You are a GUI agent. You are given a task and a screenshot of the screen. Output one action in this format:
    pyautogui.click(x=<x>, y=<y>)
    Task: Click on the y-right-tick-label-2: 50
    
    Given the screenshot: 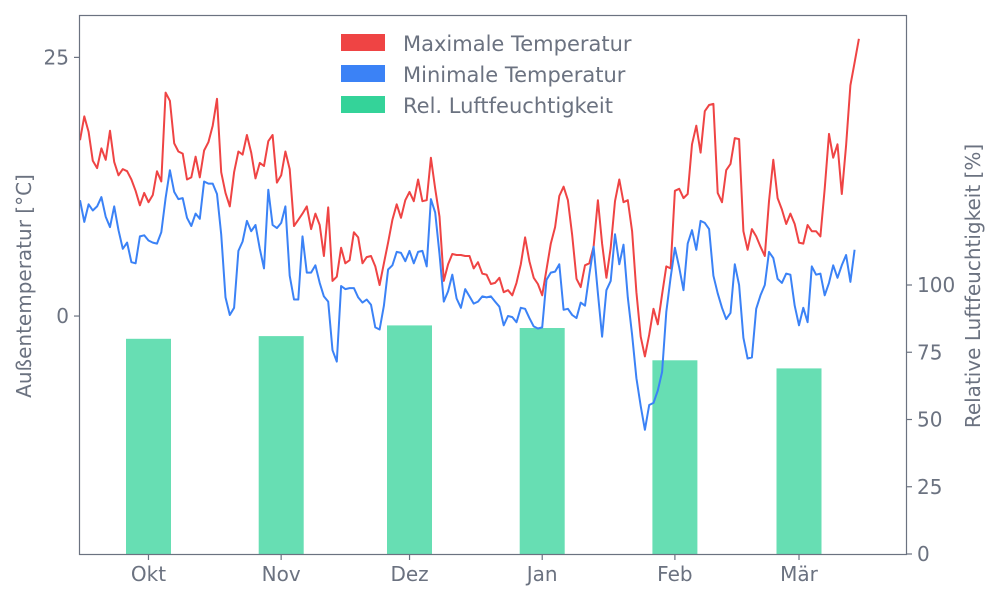 What is the action you would take?
    pyautogui.click(x=929, y=420)
    